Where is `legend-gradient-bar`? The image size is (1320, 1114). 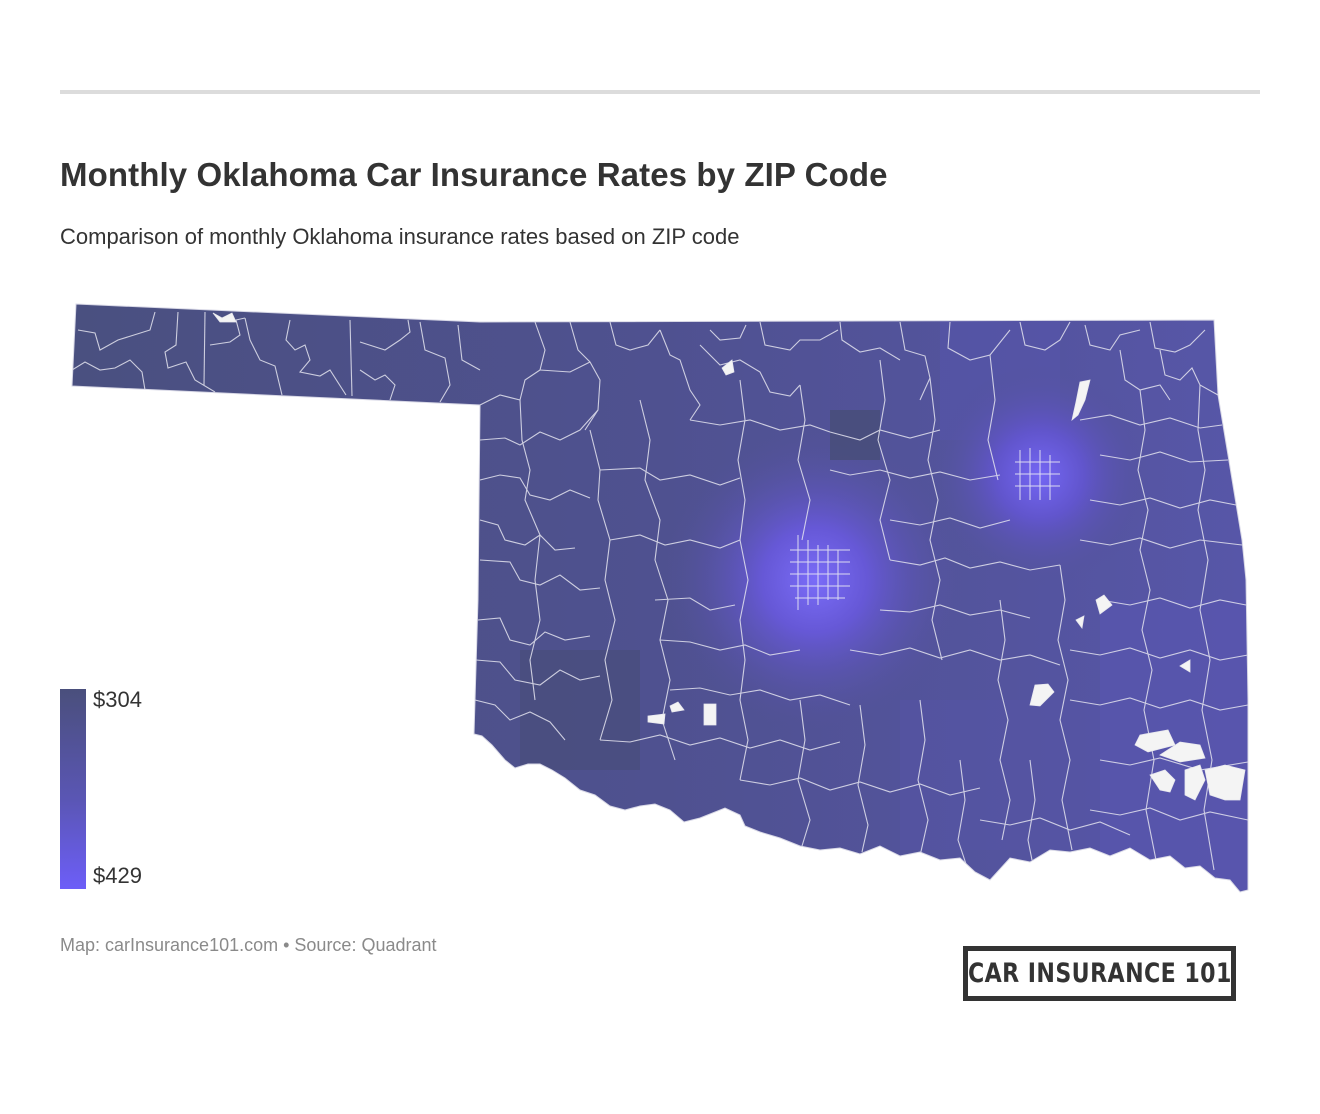 legend-gradient-bar is located at coordinates (73, 789).